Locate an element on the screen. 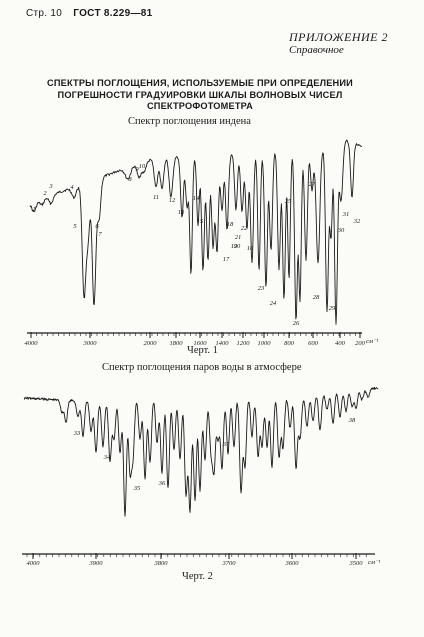  band-label: 31 is located at coordinates (346, 214).